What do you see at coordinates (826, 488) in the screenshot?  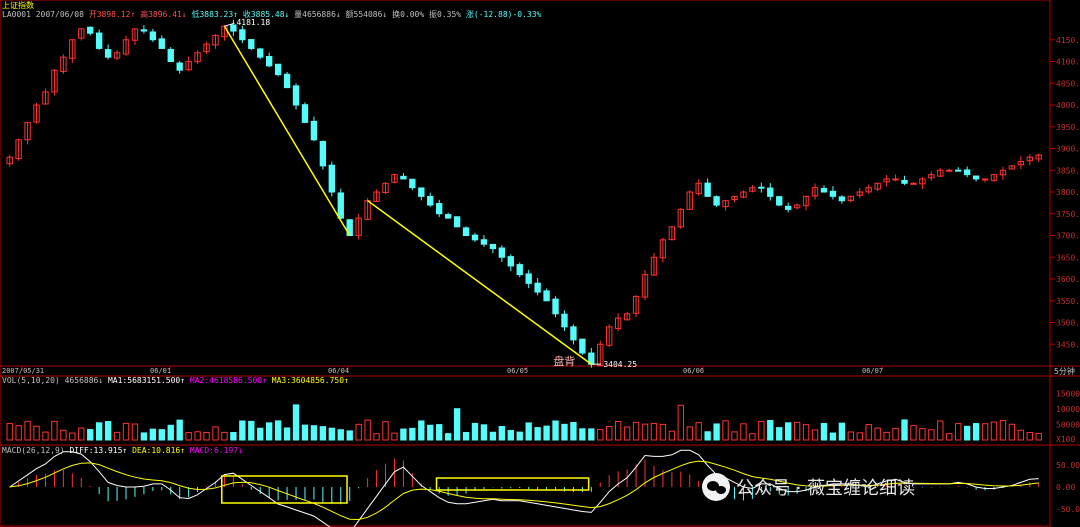 I see `watermark-text: 公众号 · 薇宝缠论细读` at bounding box center [826, 488].